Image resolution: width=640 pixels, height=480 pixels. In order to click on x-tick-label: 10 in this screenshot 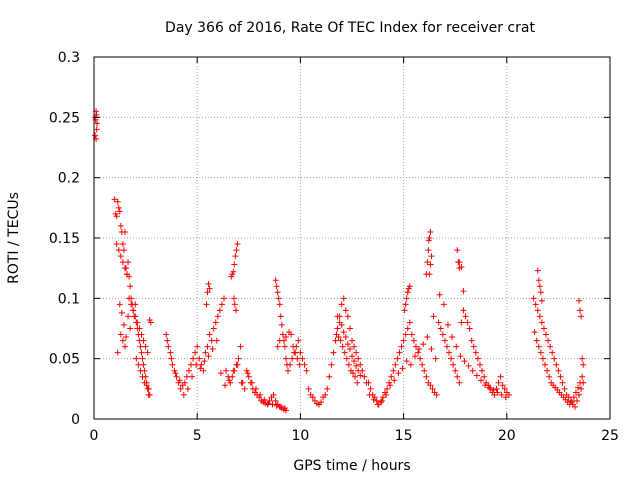, I will do `click(300, 436)`.